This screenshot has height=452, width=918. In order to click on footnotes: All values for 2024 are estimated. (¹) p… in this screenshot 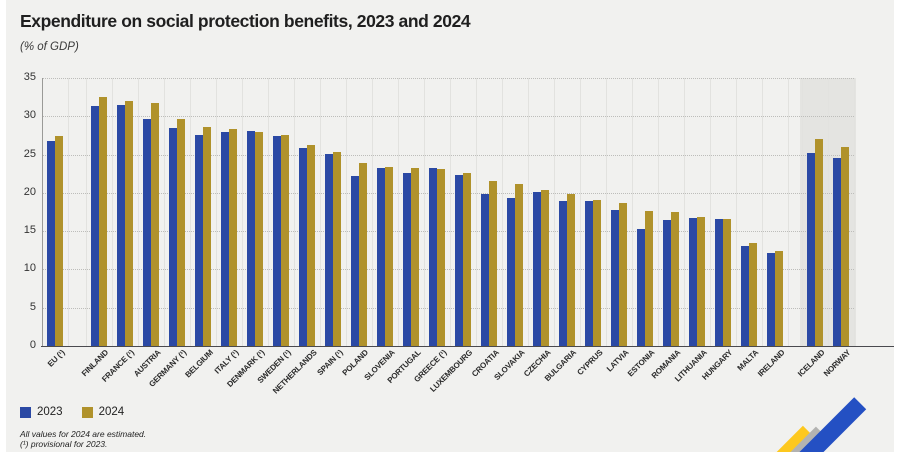, I will do `click(83, 439)`.